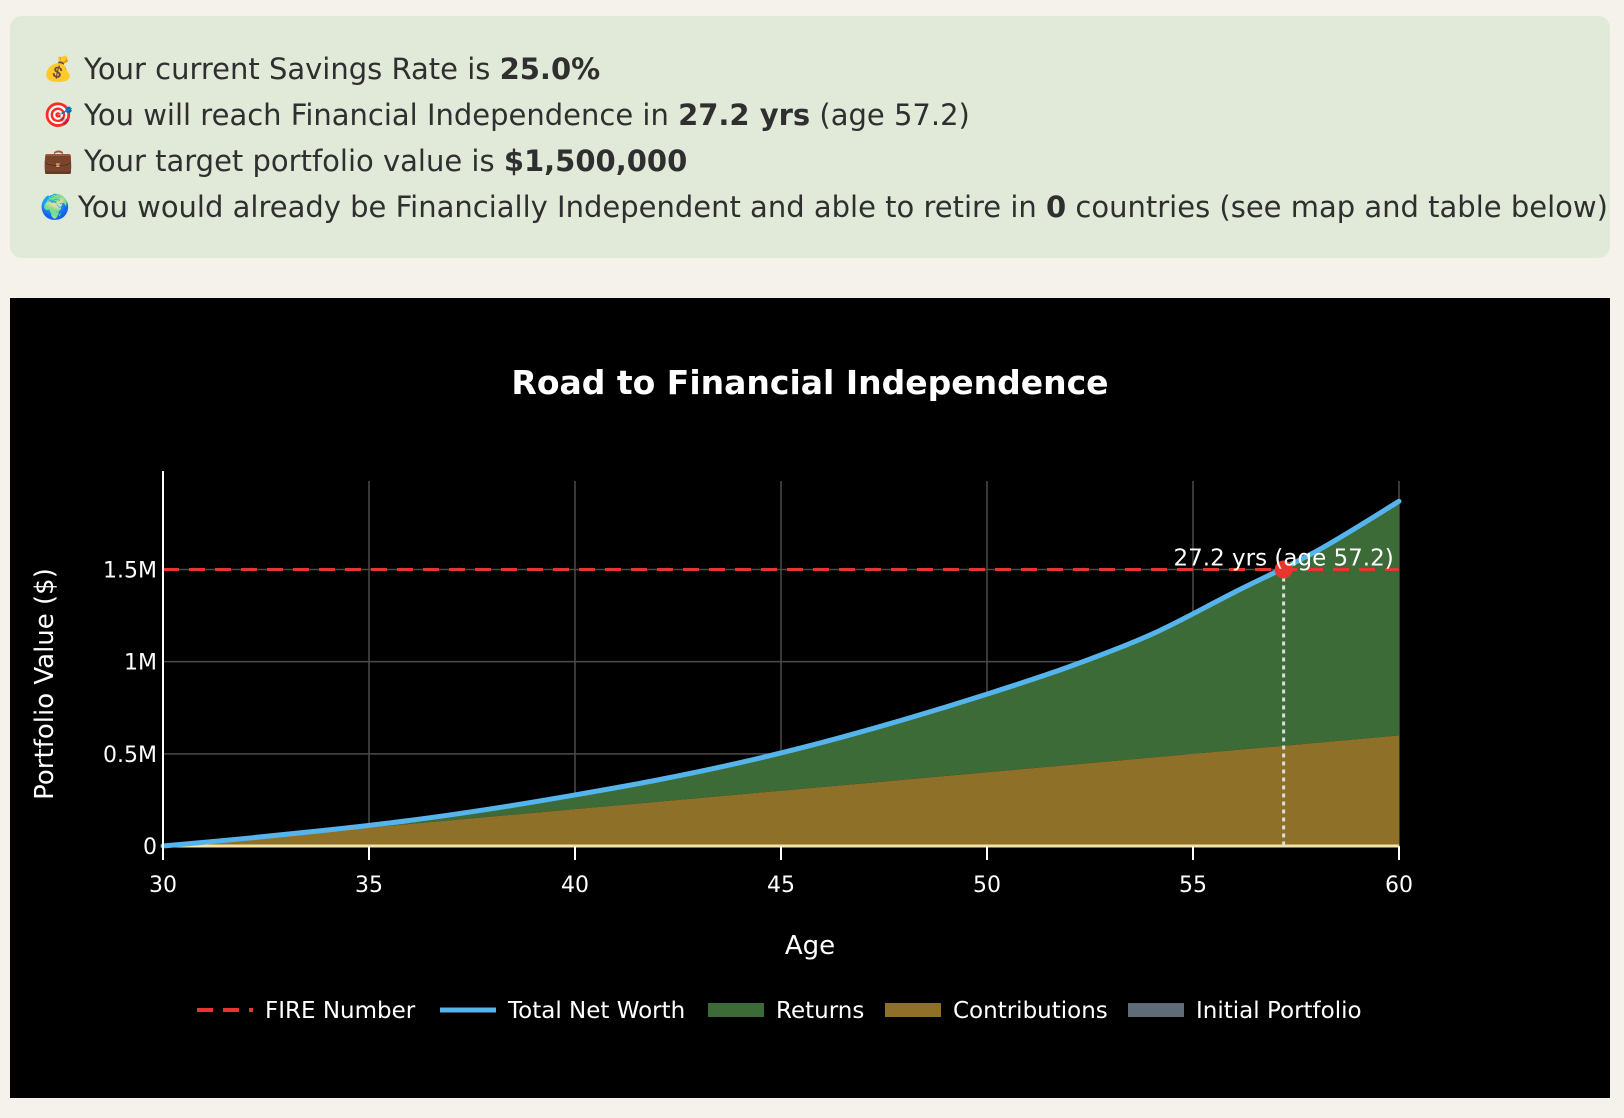  I want to click on legend-item: Contributions, so click(996, 1011).